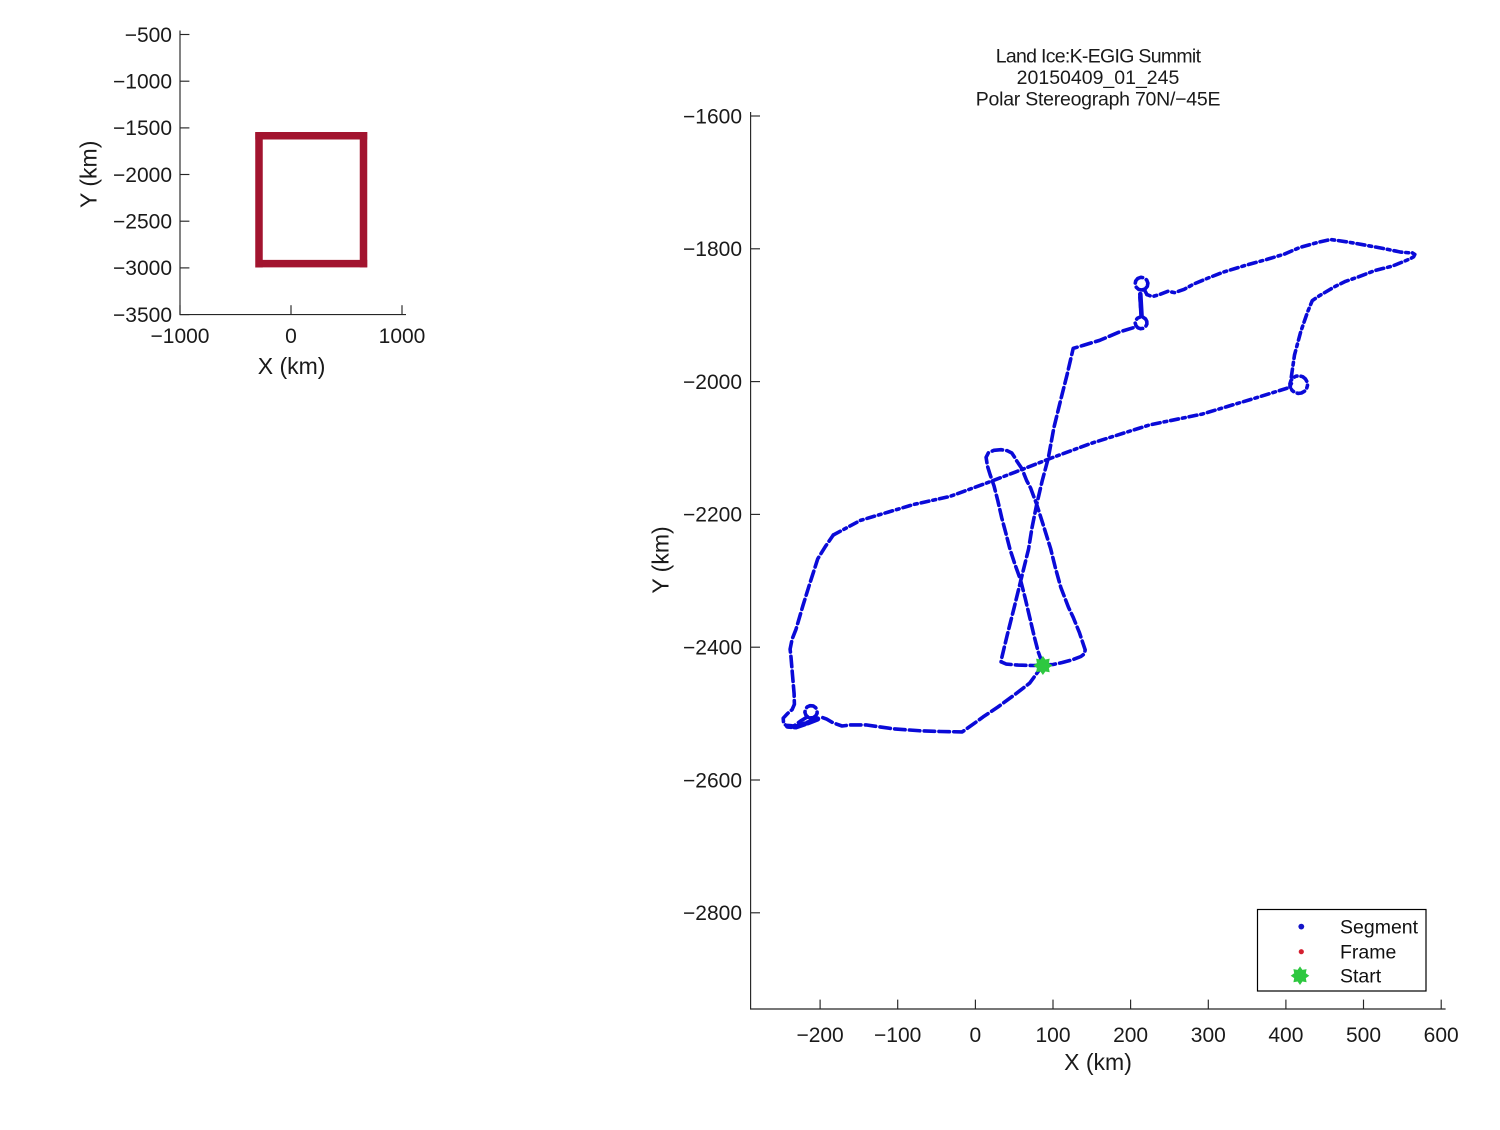 This screenshot has height=1130, width=1500. I want to click on svg-text: Frame, so click(1368, 953).